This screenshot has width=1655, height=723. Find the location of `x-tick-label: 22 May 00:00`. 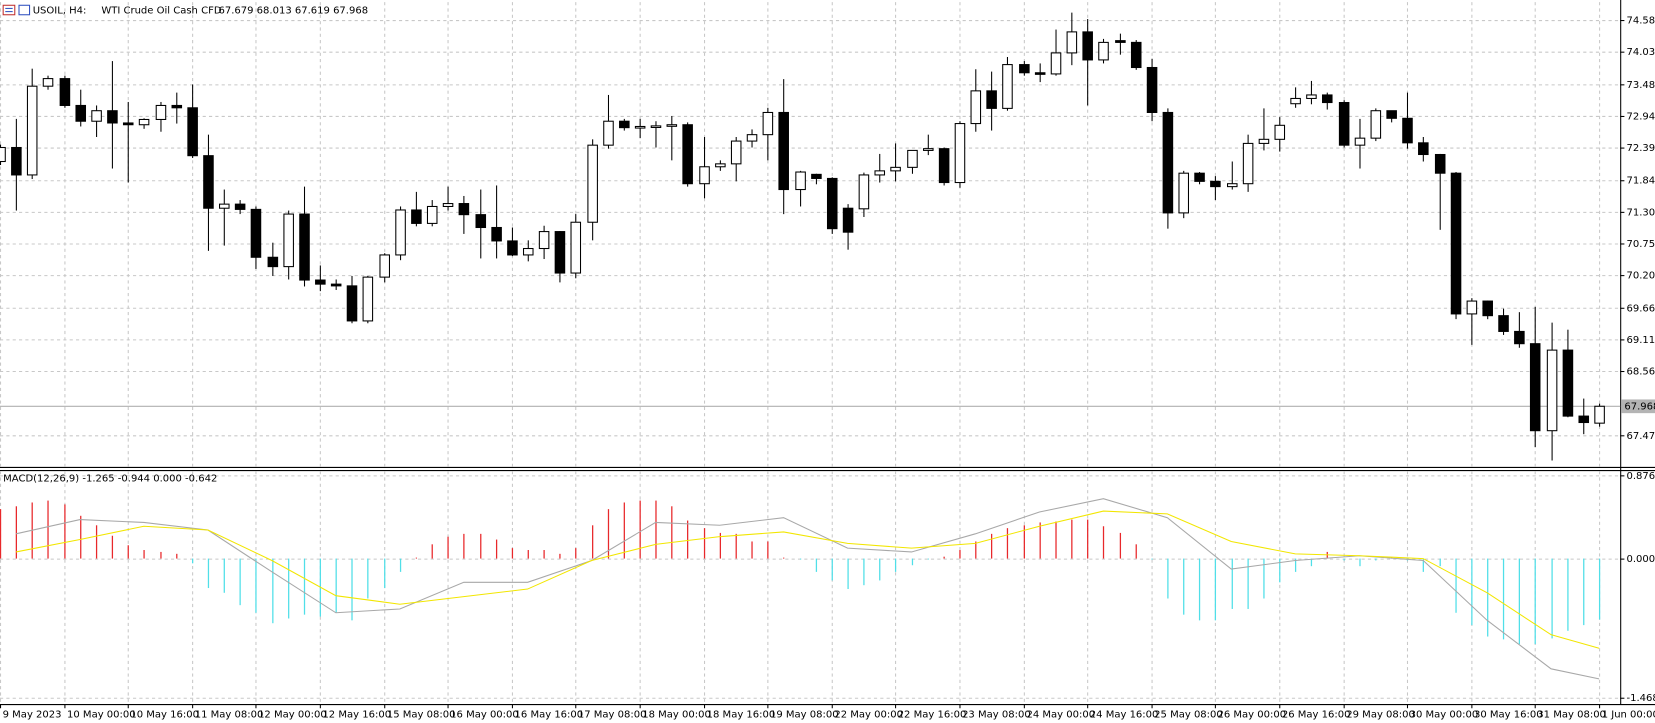

x-tick-label: 22 May 00:00 is located at coordinates (868, 715).